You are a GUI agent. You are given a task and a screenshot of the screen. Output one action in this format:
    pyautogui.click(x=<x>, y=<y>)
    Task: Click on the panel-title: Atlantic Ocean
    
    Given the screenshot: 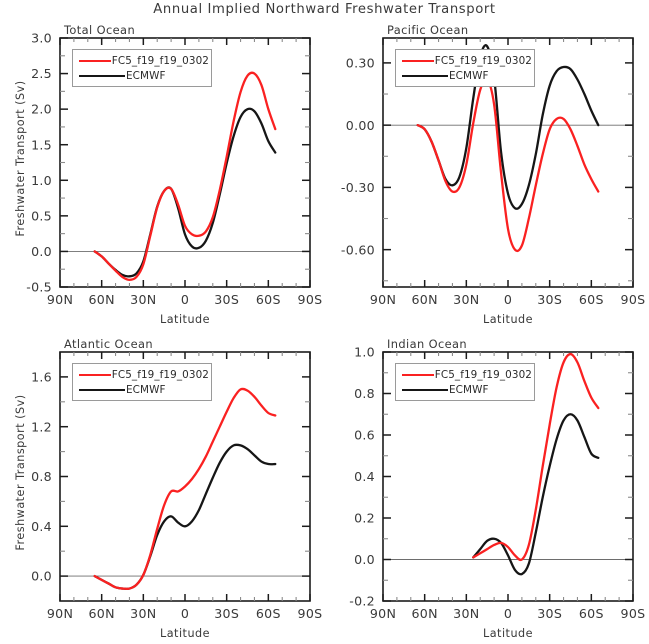 What is the action you would take?
    pyautogui.click(x=108, y=344)
    